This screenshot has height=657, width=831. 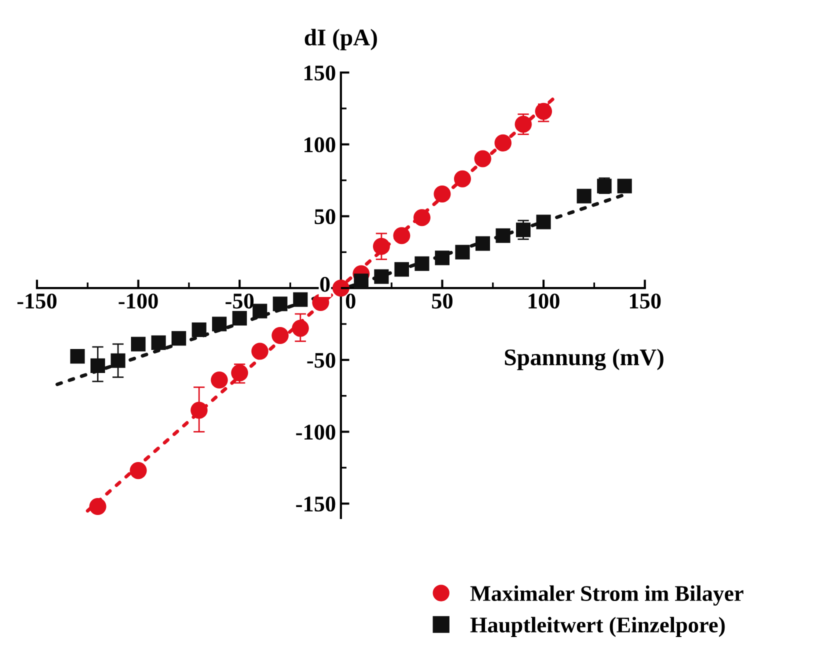 What do you see at coordinates (36, 301) in the screenshot?
I see `x-tick-label: -150` at bounding box center [36, 301].